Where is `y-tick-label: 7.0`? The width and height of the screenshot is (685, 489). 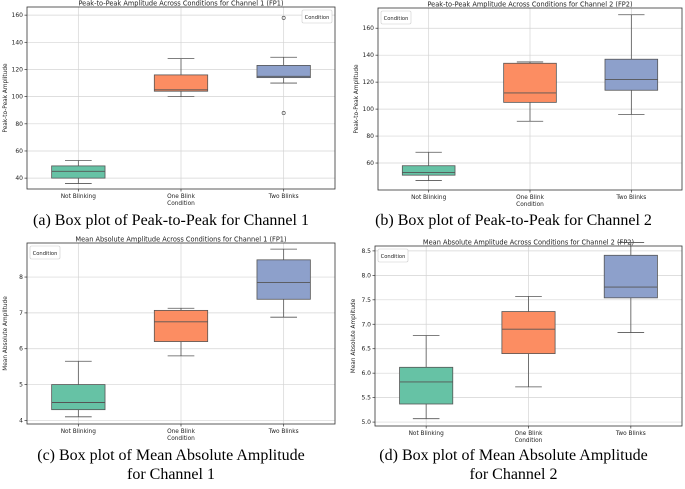
y-tick-label: 7.0 is located at coordinates (366, 324).